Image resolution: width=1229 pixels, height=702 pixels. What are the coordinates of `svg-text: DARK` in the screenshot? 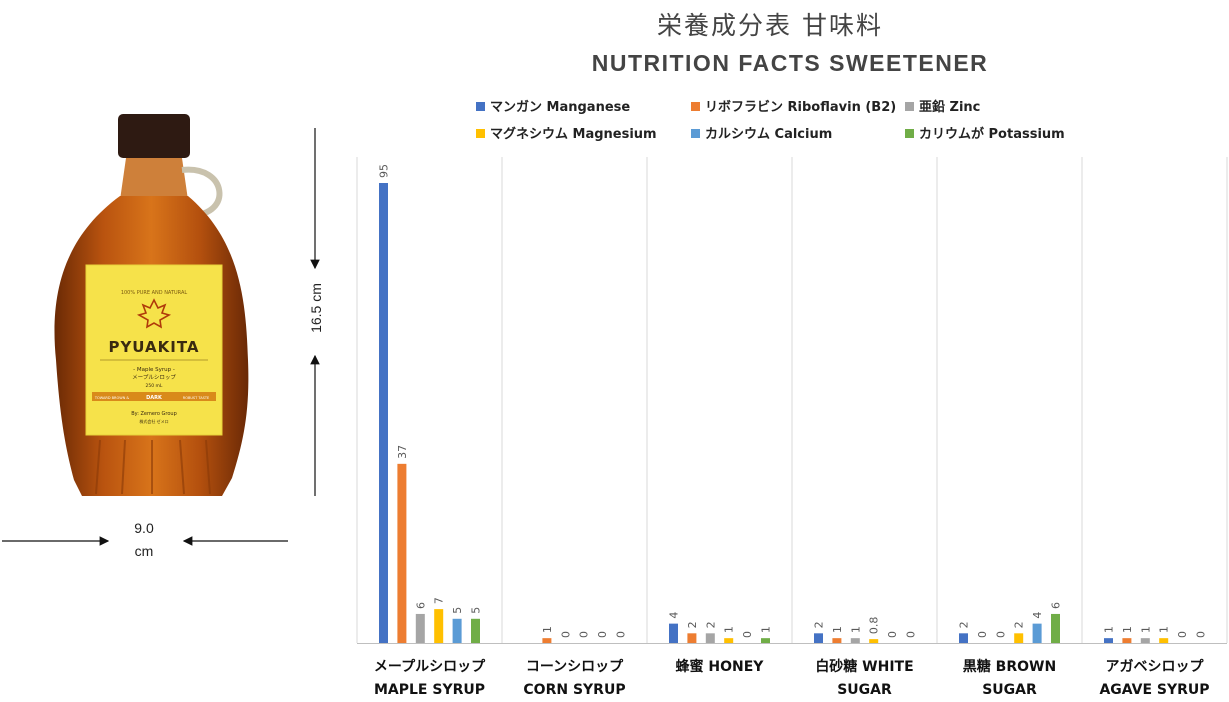 It's located at (154, 398).